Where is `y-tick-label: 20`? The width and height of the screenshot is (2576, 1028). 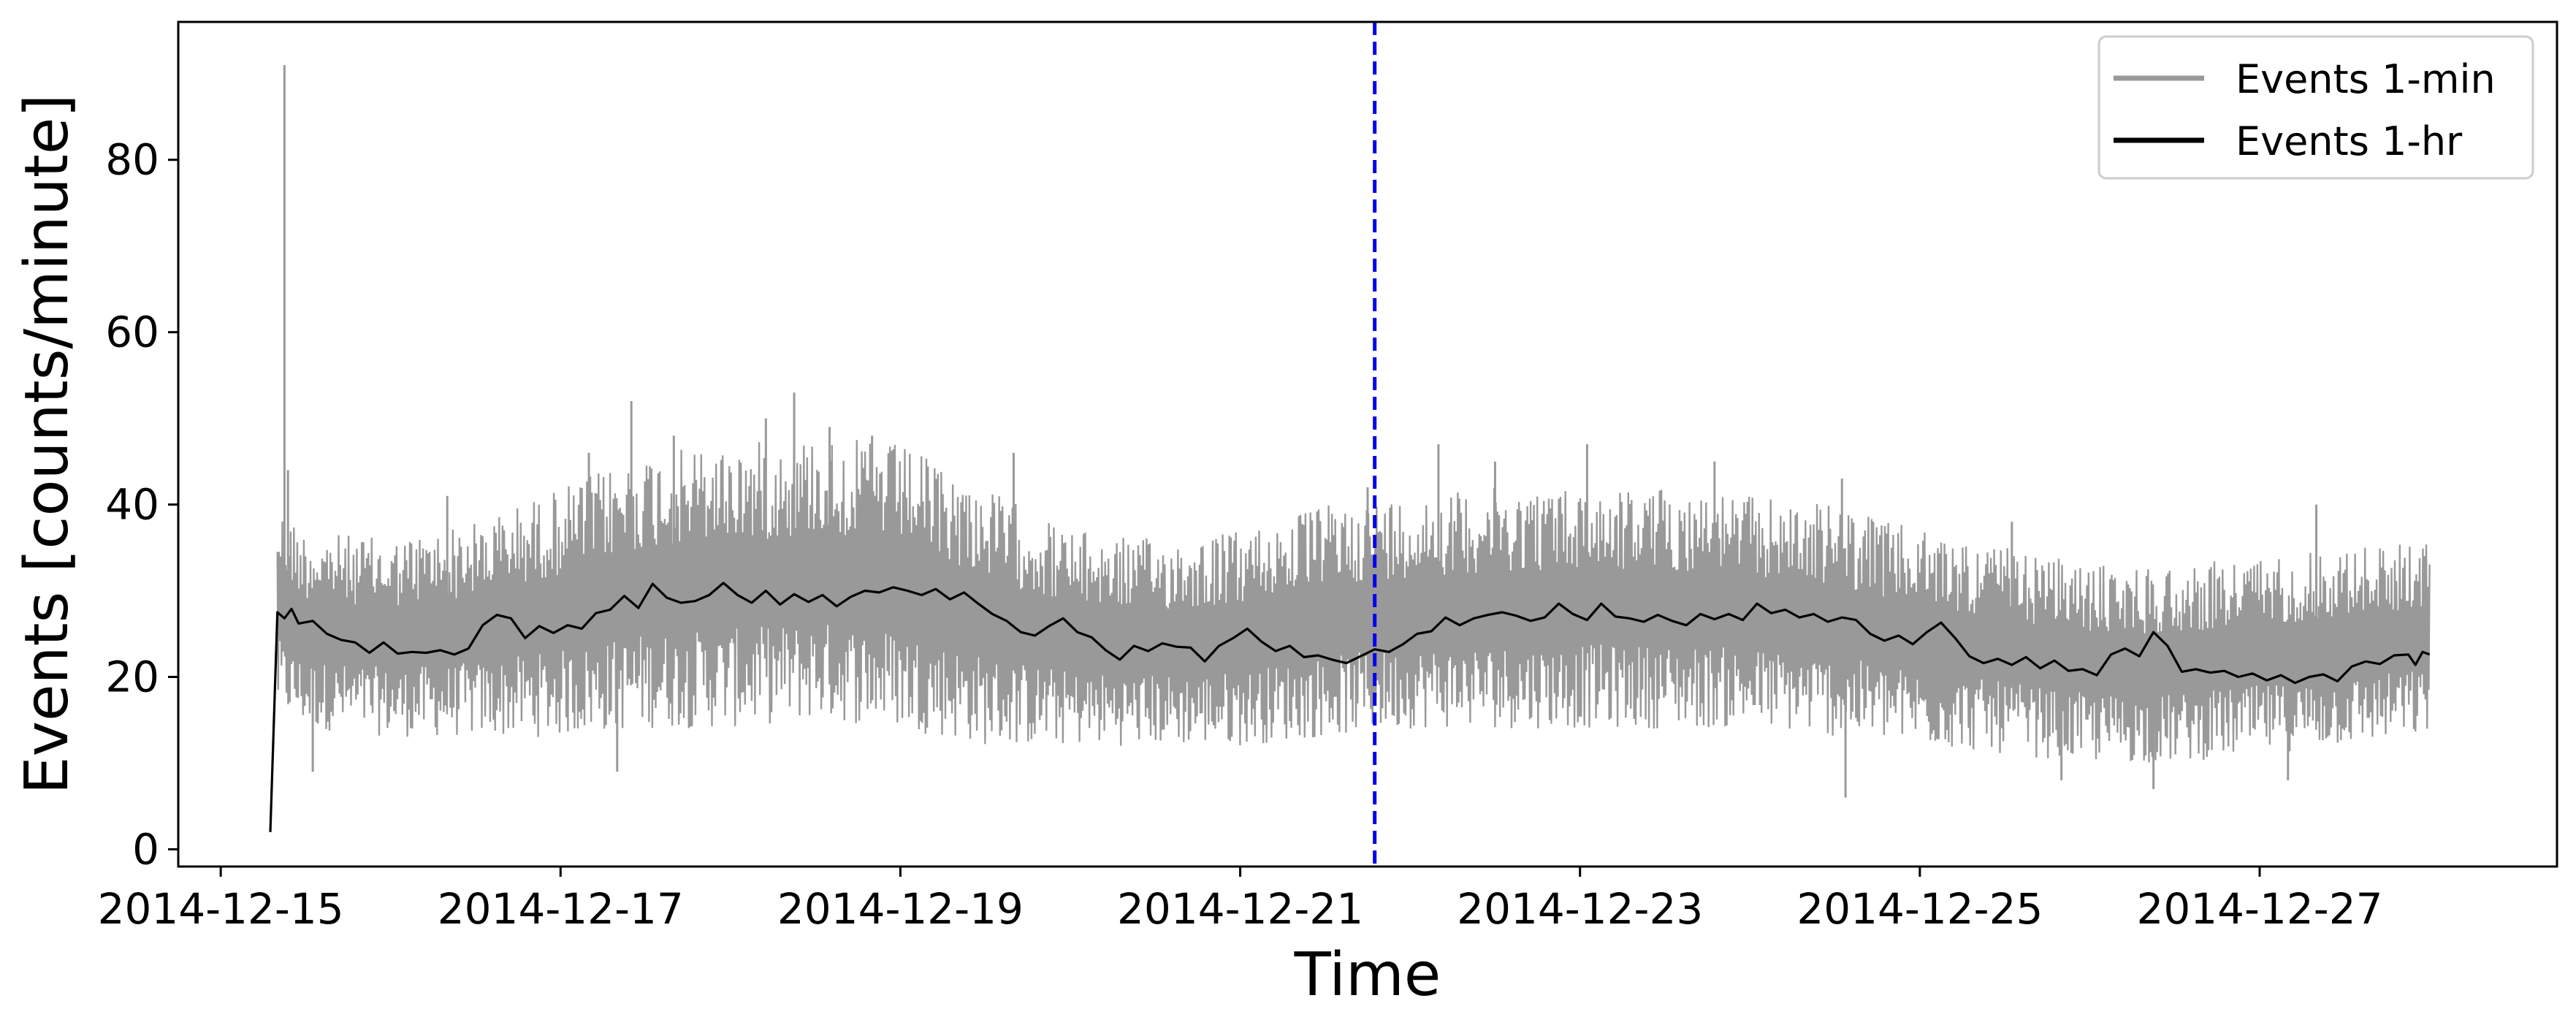 y-tick-label: 20 is located at coordinates (132, 676).